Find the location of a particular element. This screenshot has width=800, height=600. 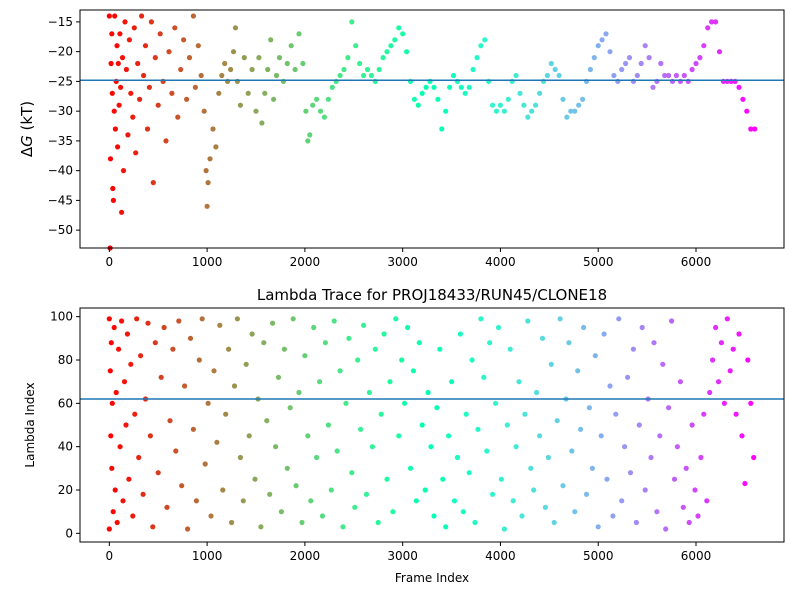

lambda-y-tick-label: 0 is located at coordinates (69, 533).